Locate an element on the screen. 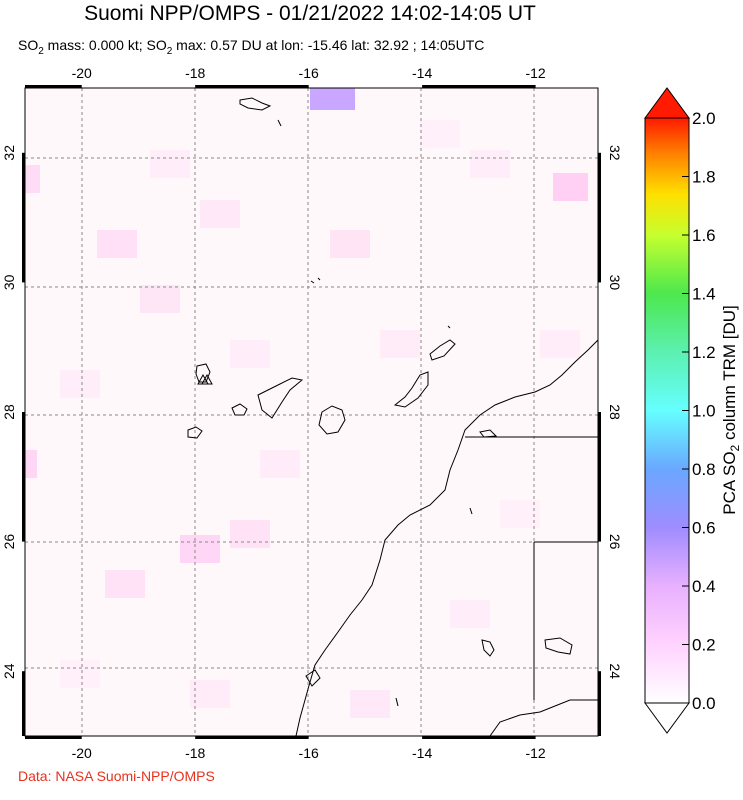  el-hierro-island is located at coordinates (195, 432).